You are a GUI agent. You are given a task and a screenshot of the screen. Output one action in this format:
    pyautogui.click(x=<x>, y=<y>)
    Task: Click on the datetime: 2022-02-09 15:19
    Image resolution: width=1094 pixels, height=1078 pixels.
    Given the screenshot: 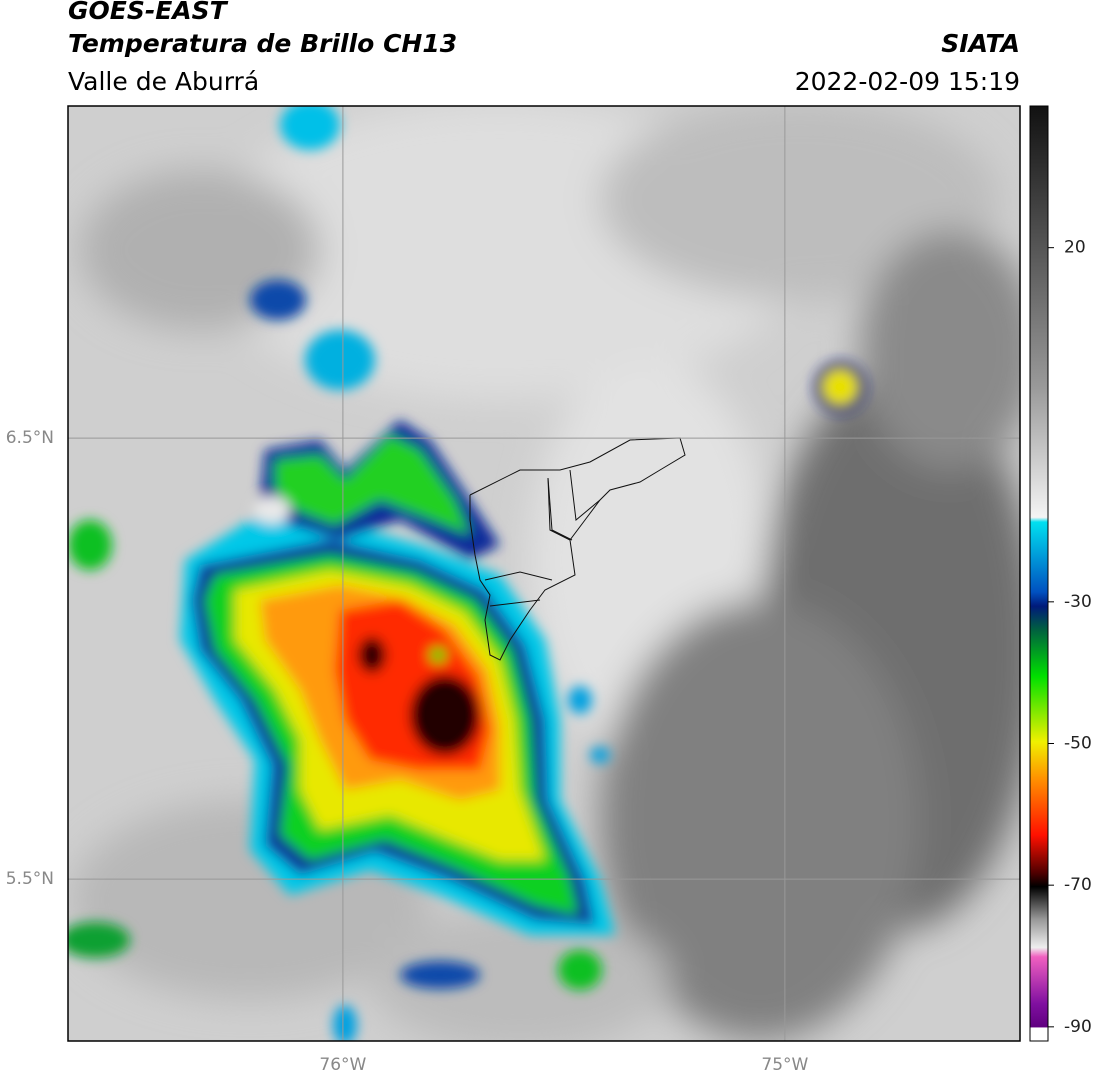 What is the action you would take?
    pyautogui.click(x=907, y=81)
    